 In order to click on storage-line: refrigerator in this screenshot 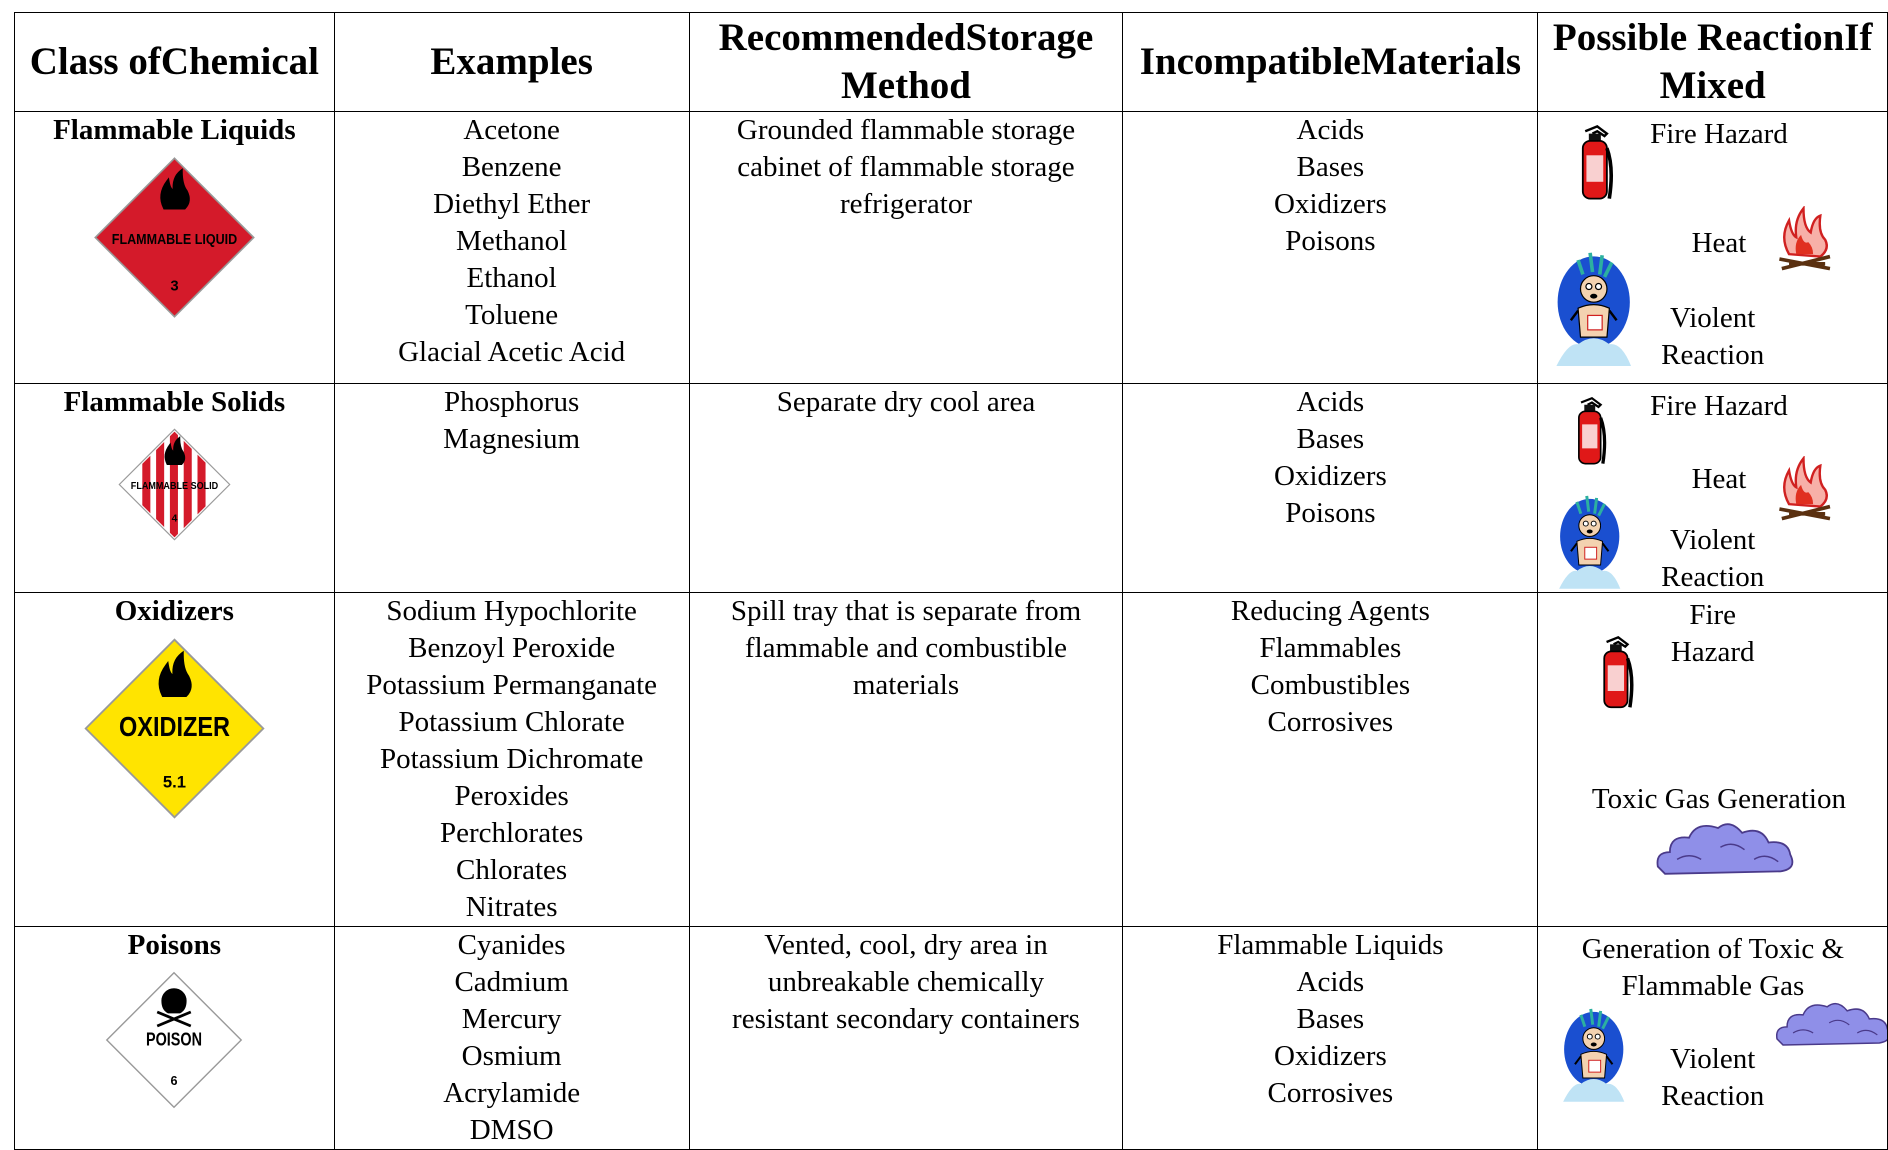, I will do `click(905, 204)`.